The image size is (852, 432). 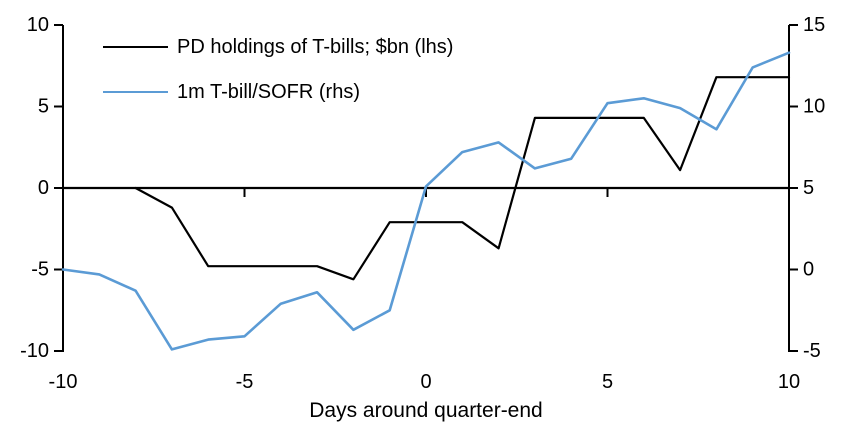 What do you see at coordinates (814, 107) in the screenshot?
I see `right-axis-tick-label: 10` at bounding box center [814, 107].